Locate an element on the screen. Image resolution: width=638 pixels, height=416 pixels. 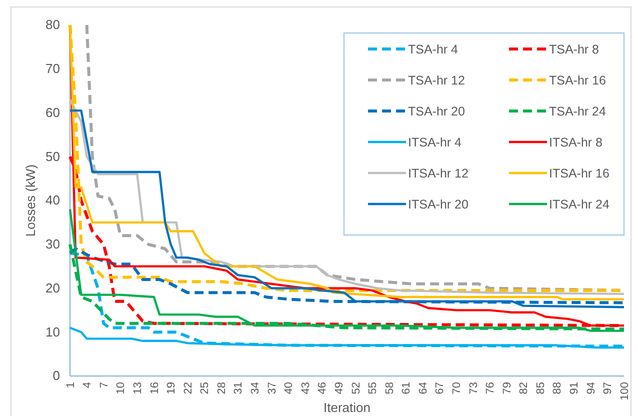
x-tick-label: 49 is located at coordinates (339, 388).